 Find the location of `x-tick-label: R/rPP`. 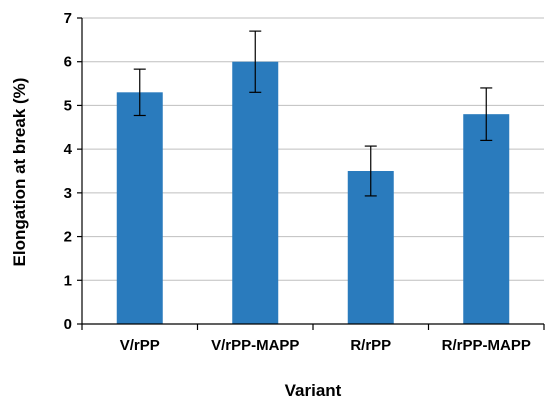

x-tick-label: R/rPP is located at coordinates (370, 345).